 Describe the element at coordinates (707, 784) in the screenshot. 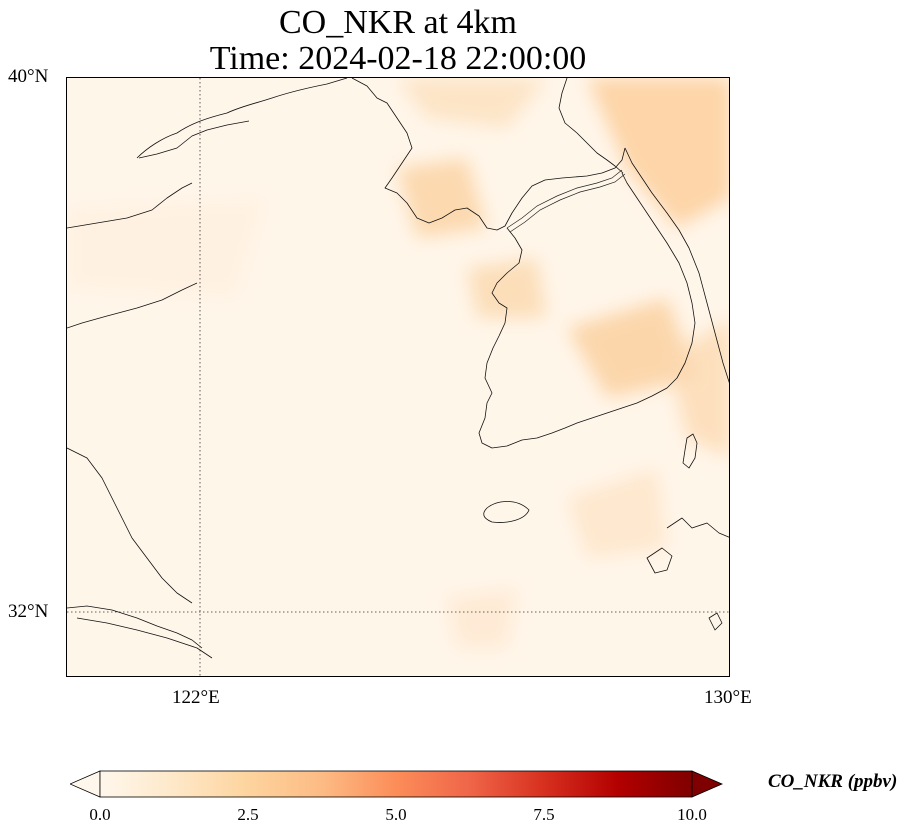

I see `colorbar-extend-max` at that location.